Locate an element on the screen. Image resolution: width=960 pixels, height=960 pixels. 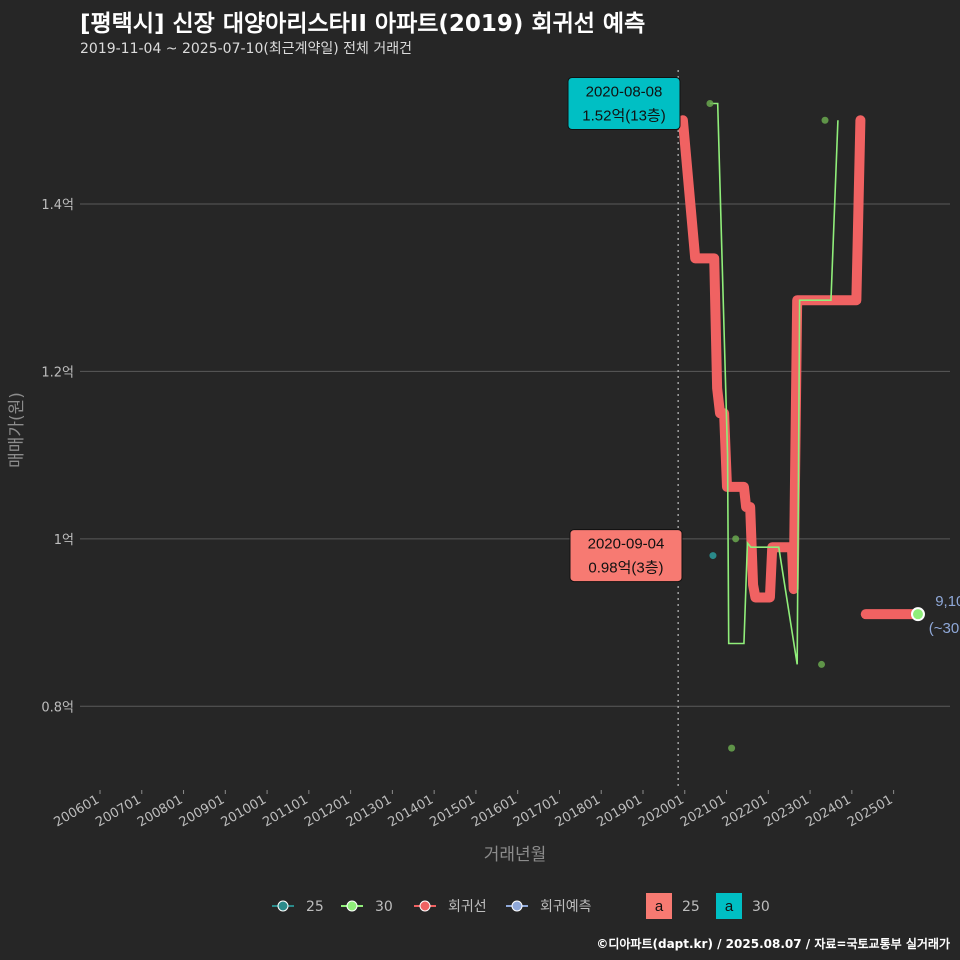
x-tick-label: 201501 is located at coordinates (452, 811).